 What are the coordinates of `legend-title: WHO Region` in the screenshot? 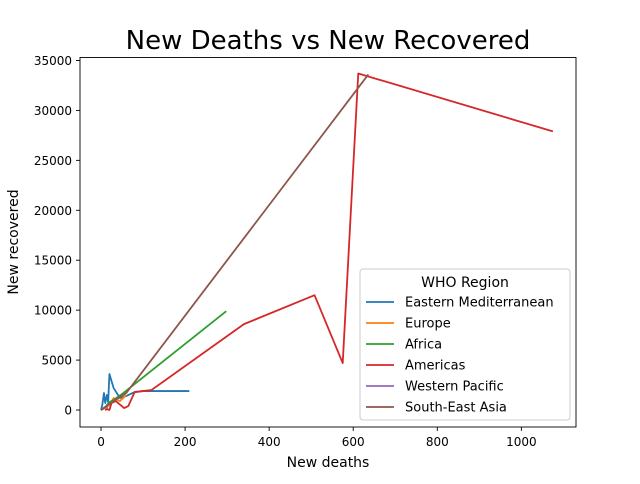 It's located at (465, 283).